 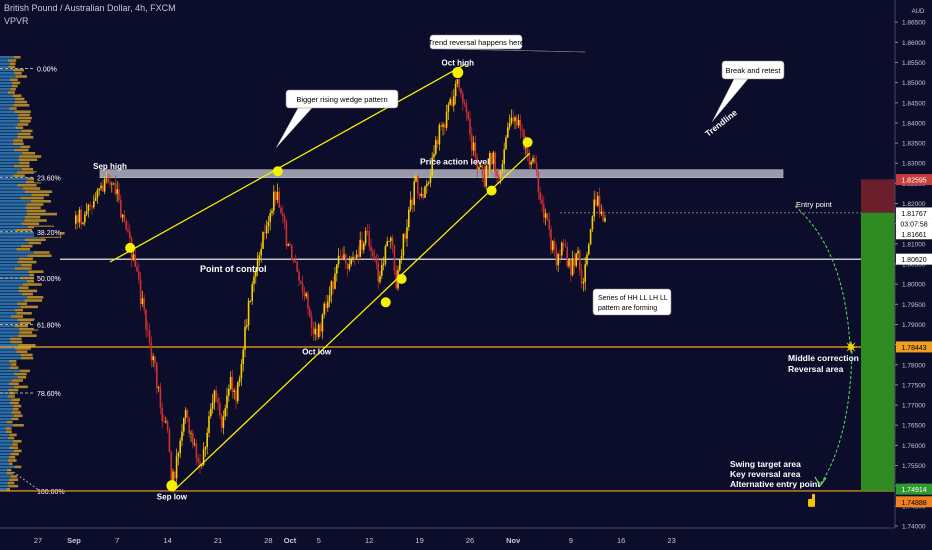 I want to click on time-tick-label: 14, so click(x=167, y=540).